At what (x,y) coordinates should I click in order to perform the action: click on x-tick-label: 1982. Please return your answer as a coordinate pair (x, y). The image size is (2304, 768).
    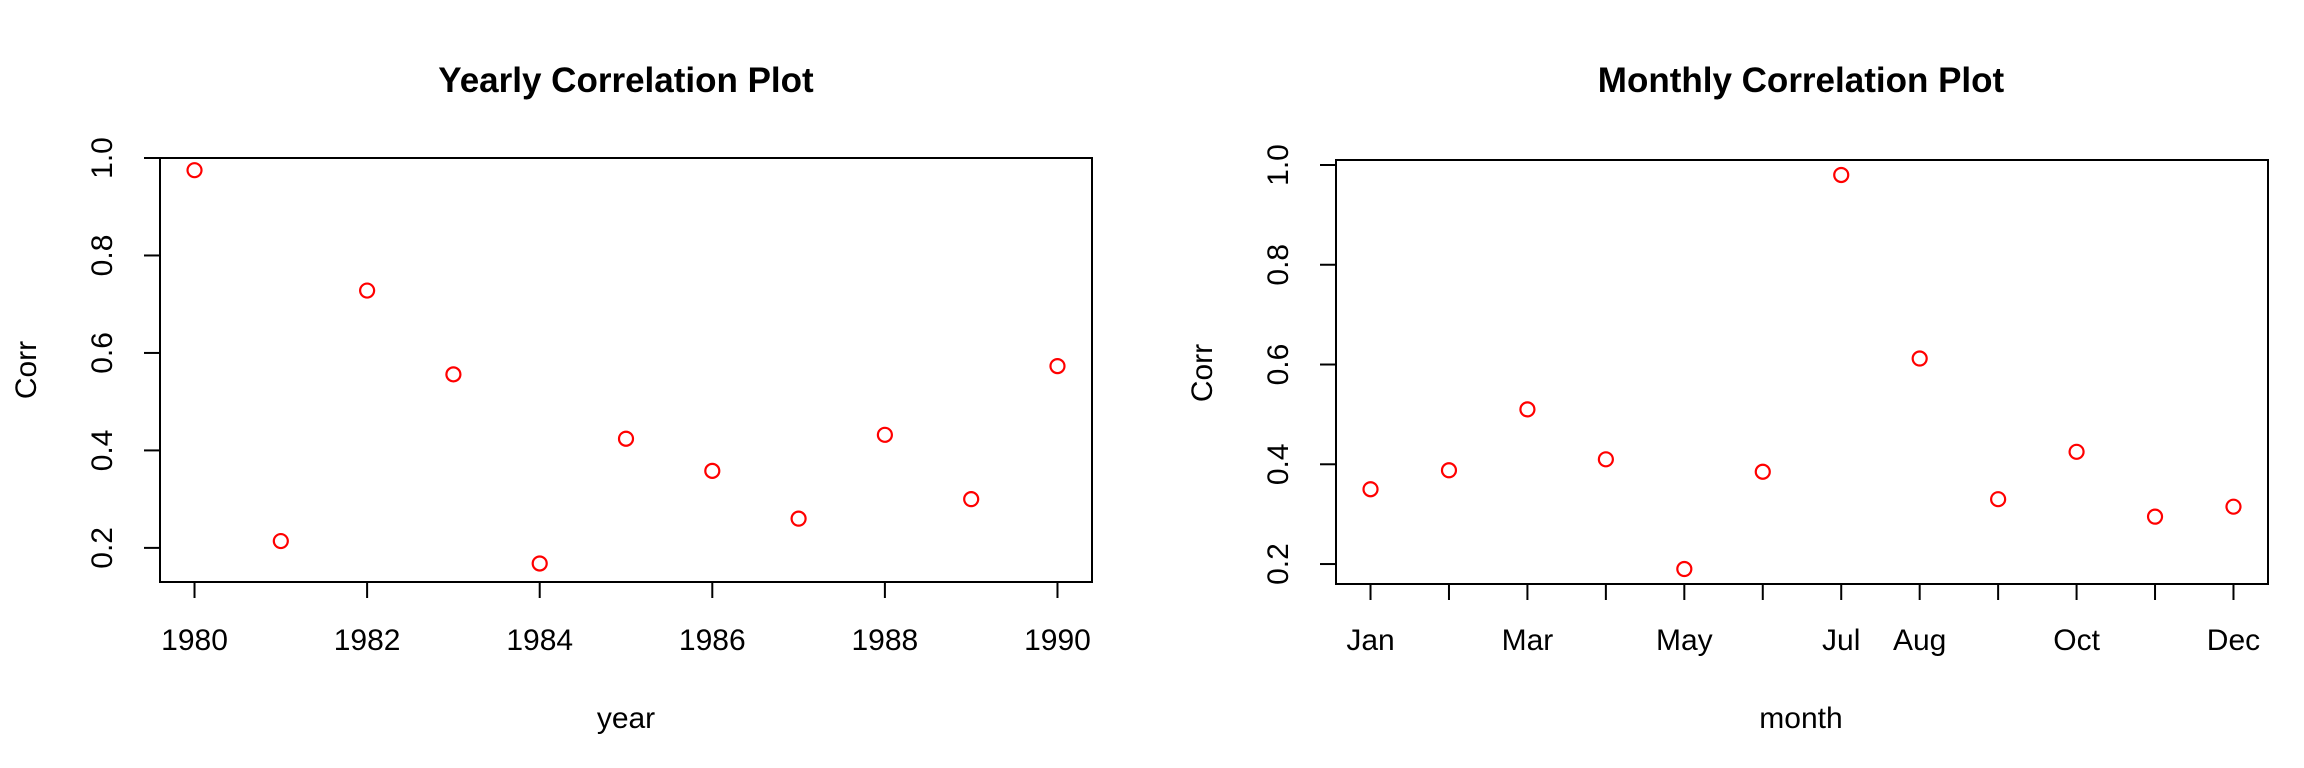
    Looking at the image, I should click on (367, 640).